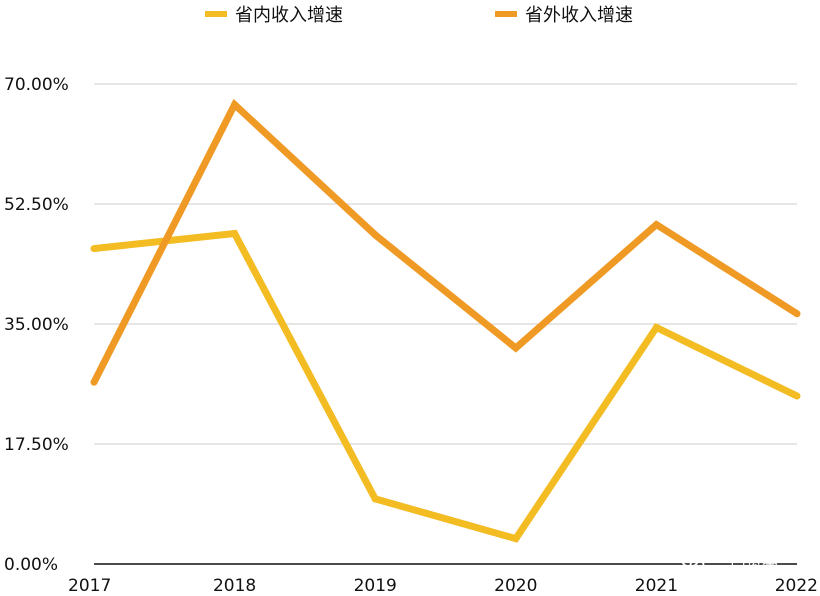 This screenshot has height=596, width=820. Describe the element at coordinates (443, 586) in the screenshot. I see `x-axis-ticks: 2017 2018 2019 2020 2021 2022` at that location.